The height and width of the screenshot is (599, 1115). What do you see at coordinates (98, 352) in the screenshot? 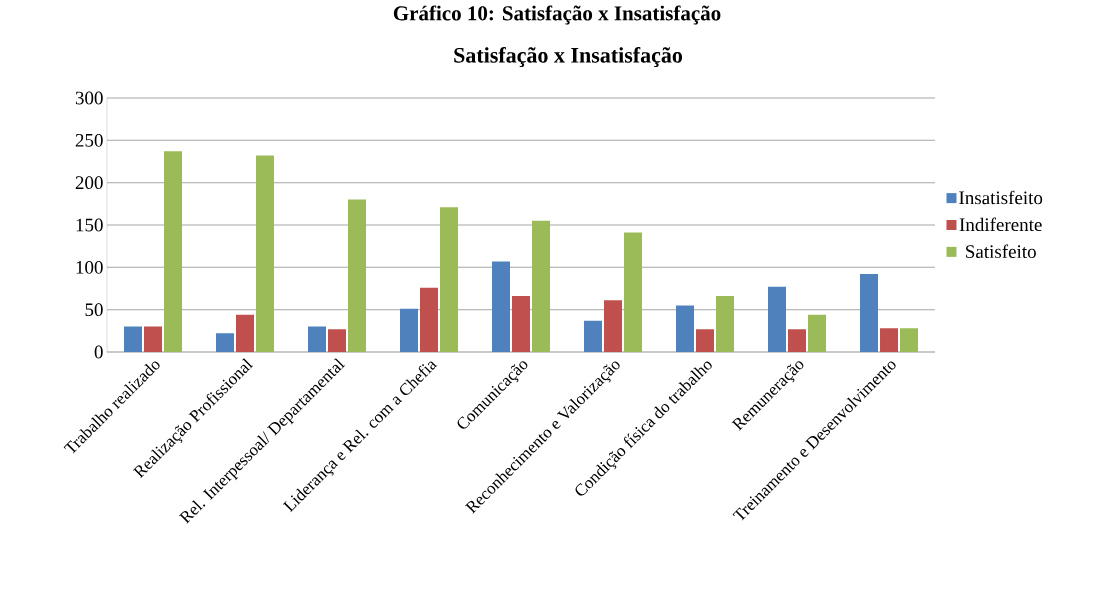
I see `y-tick-label: 0` at bounding box center [98, 352].